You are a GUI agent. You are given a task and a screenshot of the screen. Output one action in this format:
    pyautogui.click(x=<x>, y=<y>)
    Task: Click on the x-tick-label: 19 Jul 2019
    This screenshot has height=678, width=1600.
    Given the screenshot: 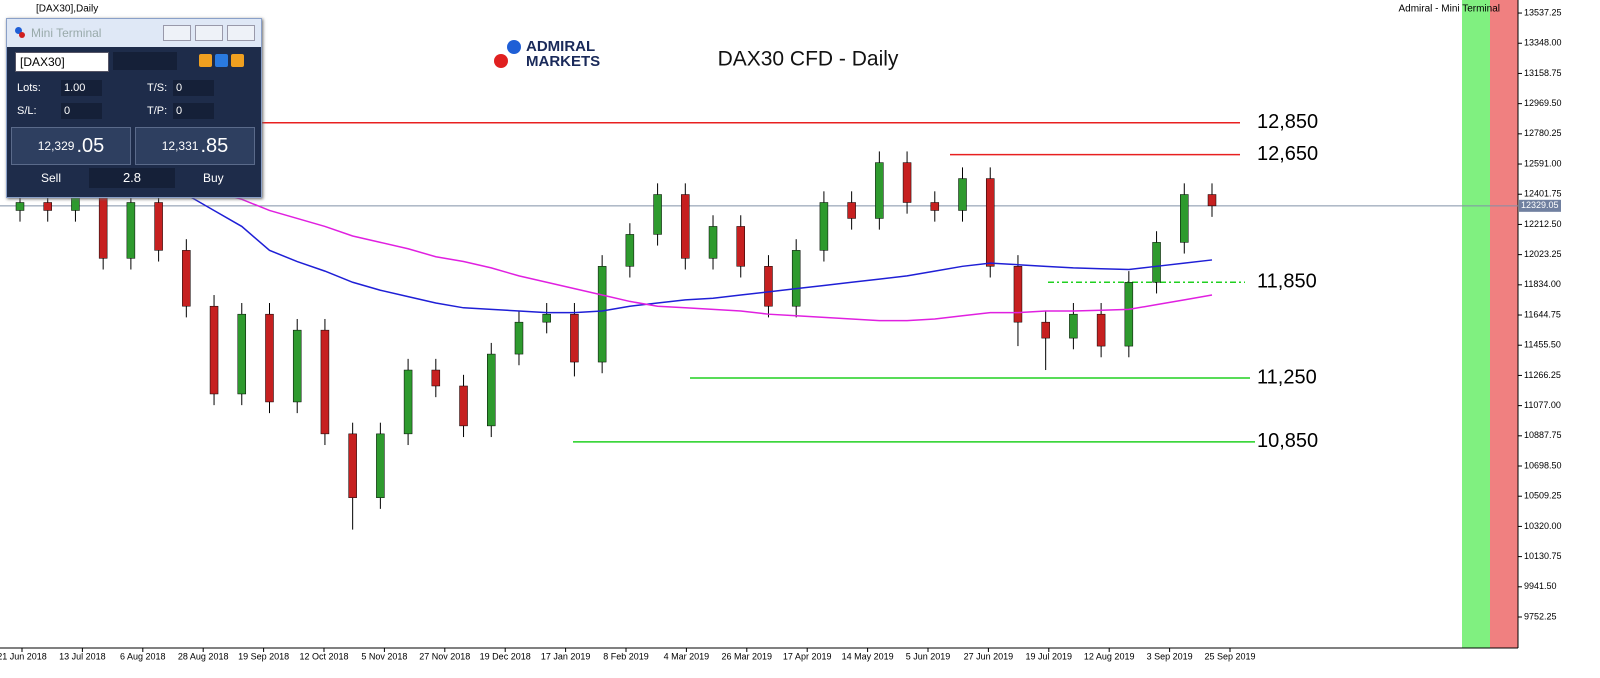 What is the action you would take?
    pyautogui.click(x=1049, y=656)
    